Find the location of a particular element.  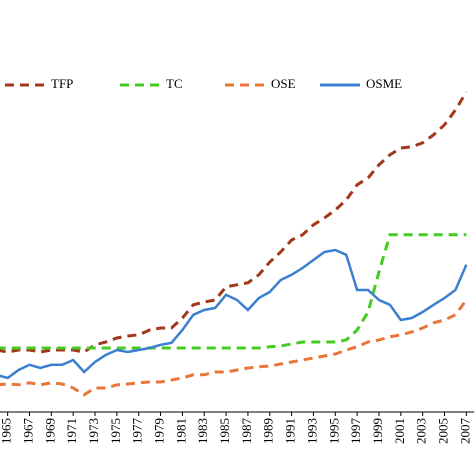

x-tick-label: 1991 is located at coordinates (290, 431).